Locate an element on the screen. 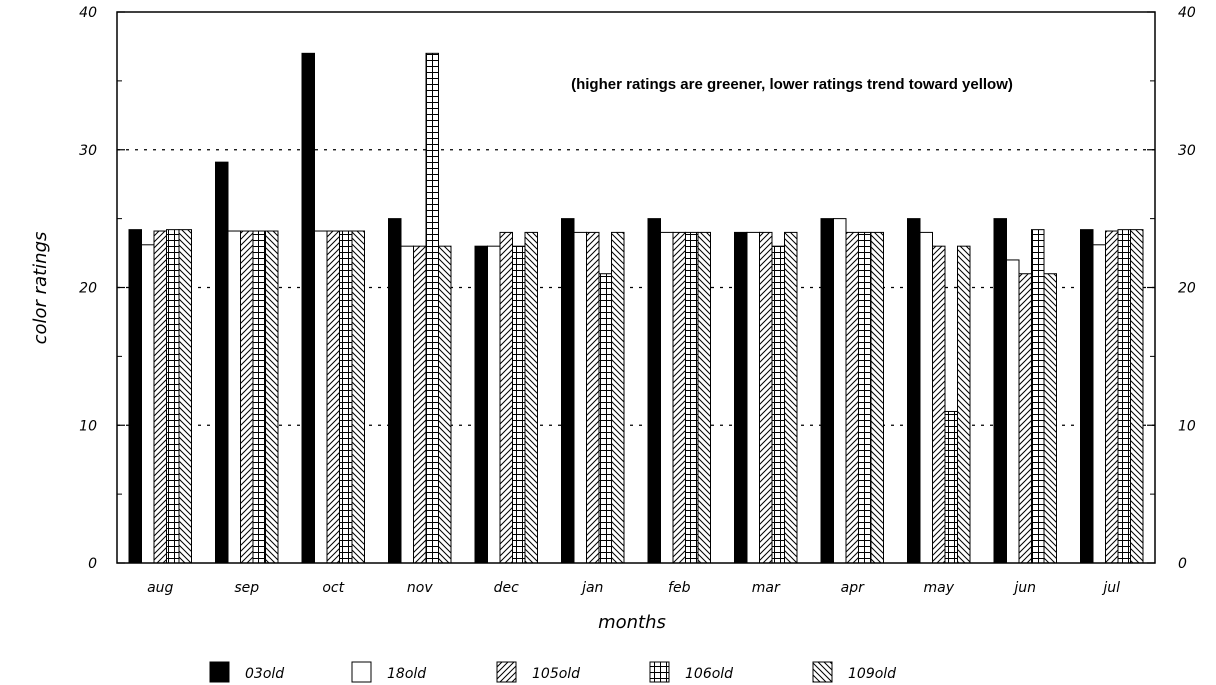  bar-106old-feb is located at coordinates (692, 397).